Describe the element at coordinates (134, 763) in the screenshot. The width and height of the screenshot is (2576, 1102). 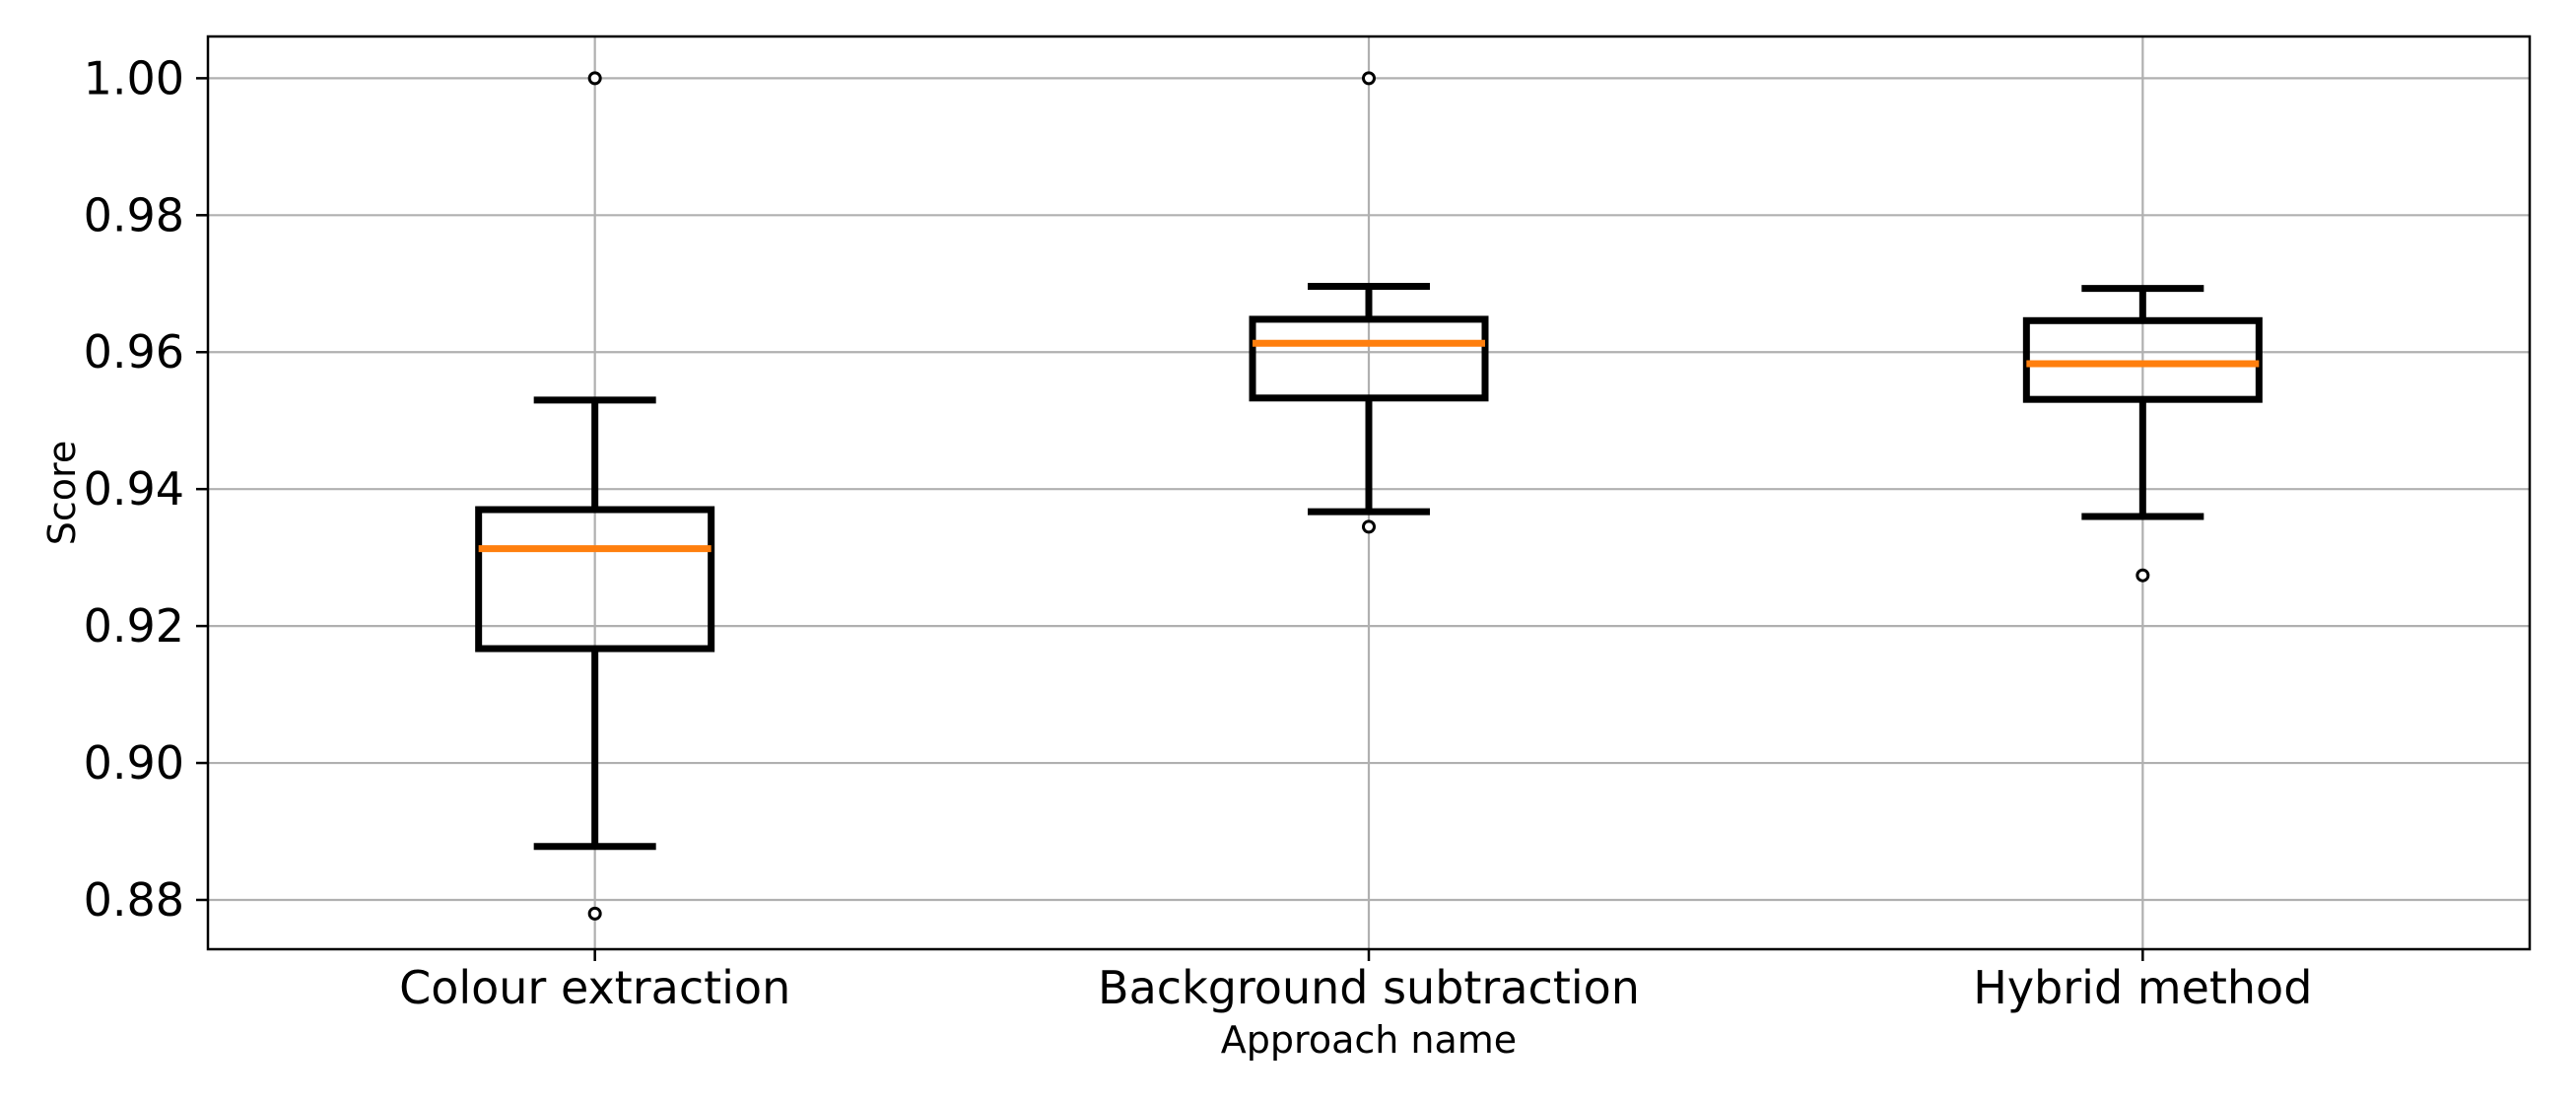
I see `y-tick-label: 0.90` at that location.